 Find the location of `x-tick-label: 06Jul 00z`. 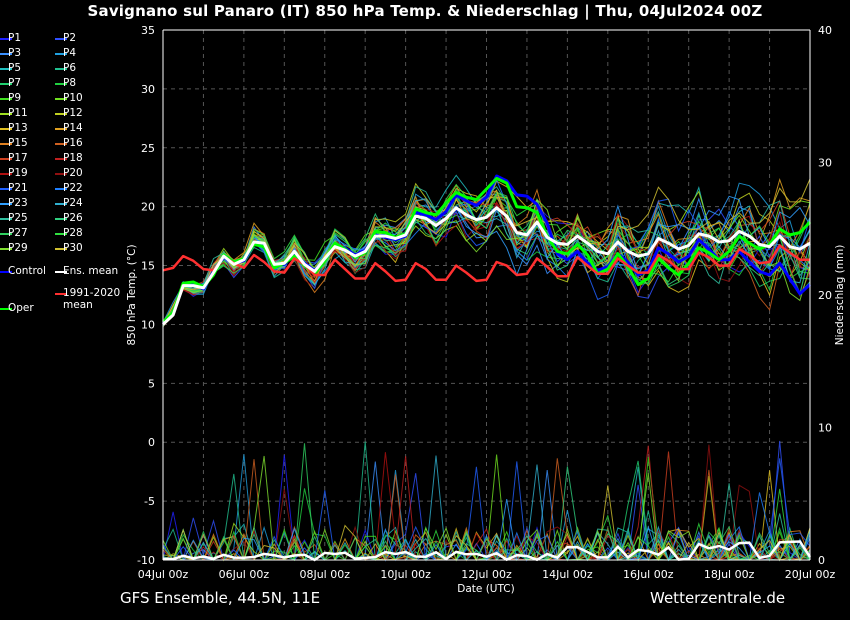

x-tick-label: 06Jul 00z is located at coordinates (244, 574).